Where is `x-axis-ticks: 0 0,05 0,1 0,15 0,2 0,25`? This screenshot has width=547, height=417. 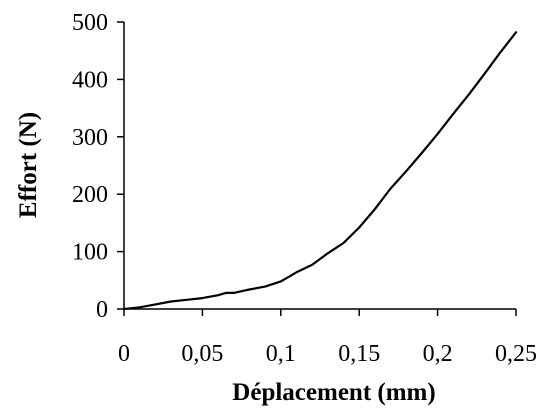 x-axis-ticks: 0 0,05 0,1 0,15 0,2 0,25 is located at coordinates (327, 338).